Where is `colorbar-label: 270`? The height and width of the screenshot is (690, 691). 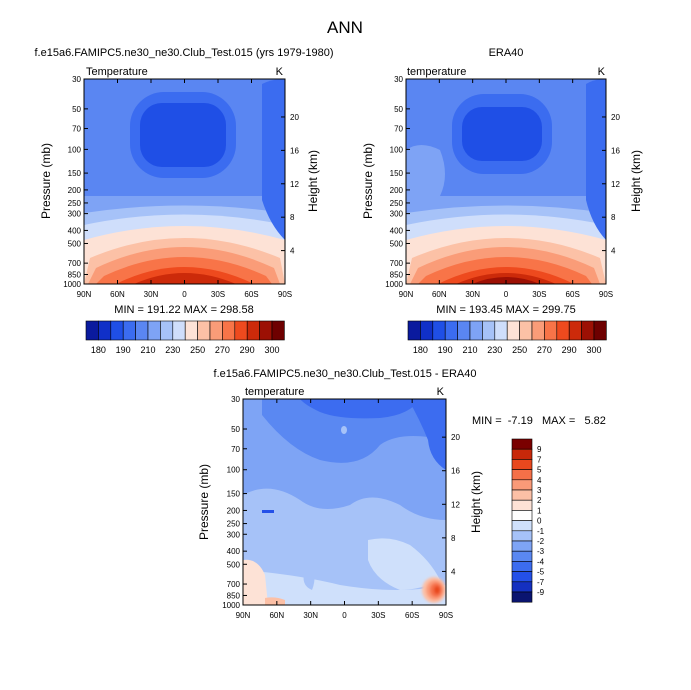 colorbar-label: 270 is located at coordinates (222, 350).